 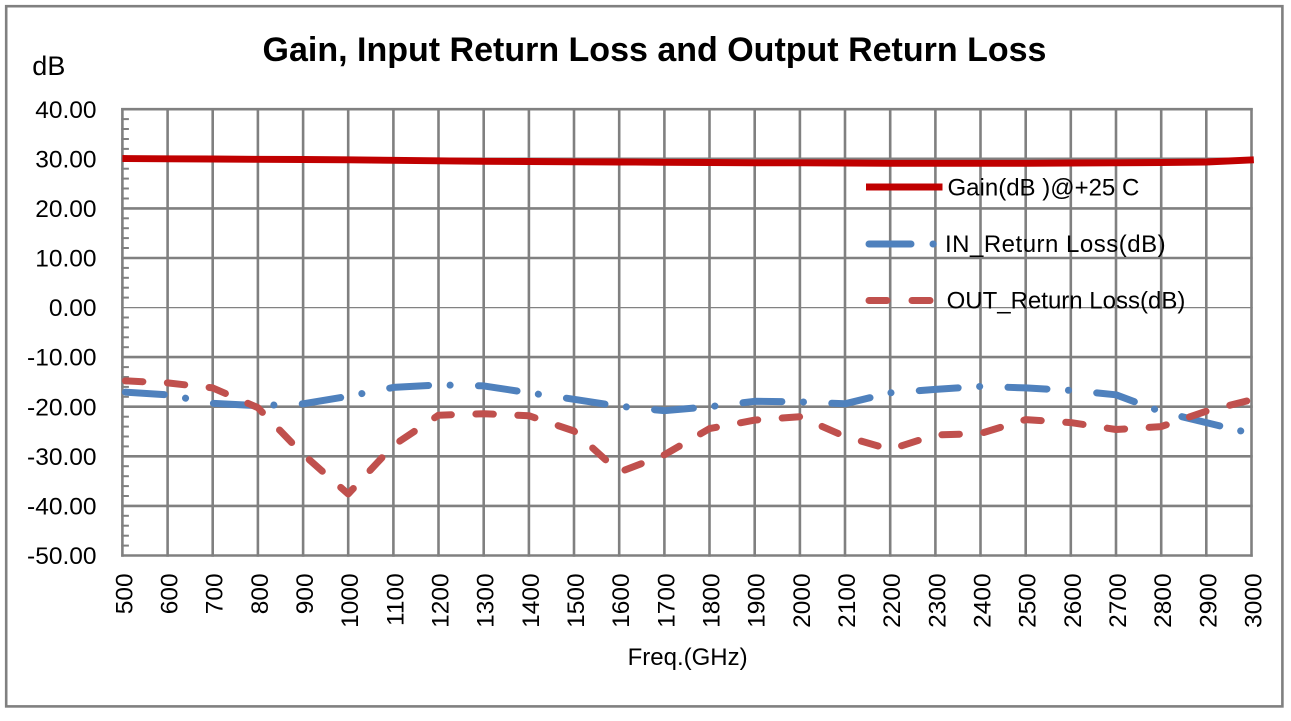 I want to click on svg-text: 20.00, so click(x=65, y=209).